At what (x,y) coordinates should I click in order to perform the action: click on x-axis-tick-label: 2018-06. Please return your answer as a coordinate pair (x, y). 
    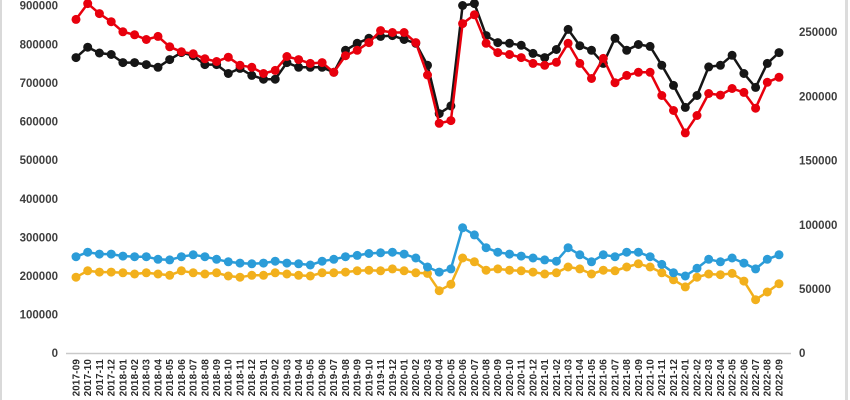
    Looking at the image, I should click on (182, 378).